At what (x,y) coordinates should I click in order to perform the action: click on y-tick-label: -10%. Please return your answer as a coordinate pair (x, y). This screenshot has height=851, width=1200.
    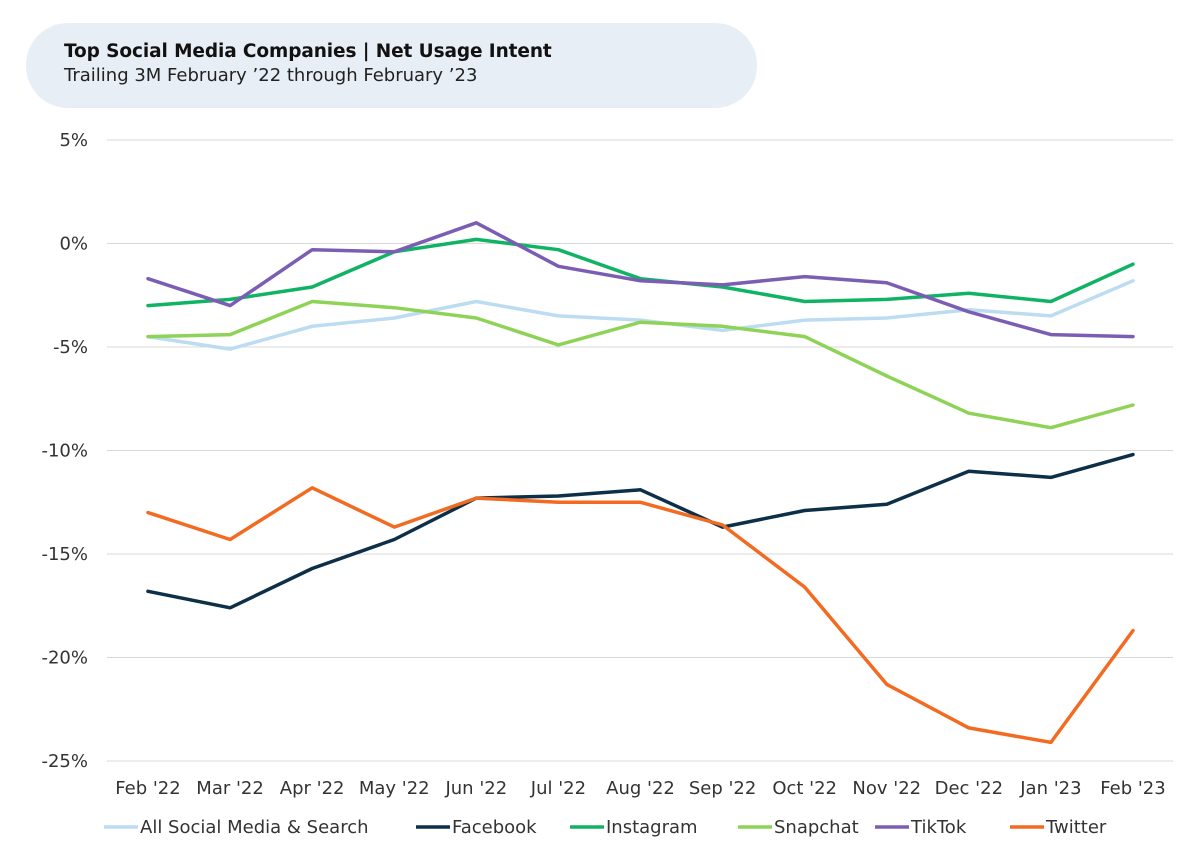
    Looking at the image, I should click on (64, 451).